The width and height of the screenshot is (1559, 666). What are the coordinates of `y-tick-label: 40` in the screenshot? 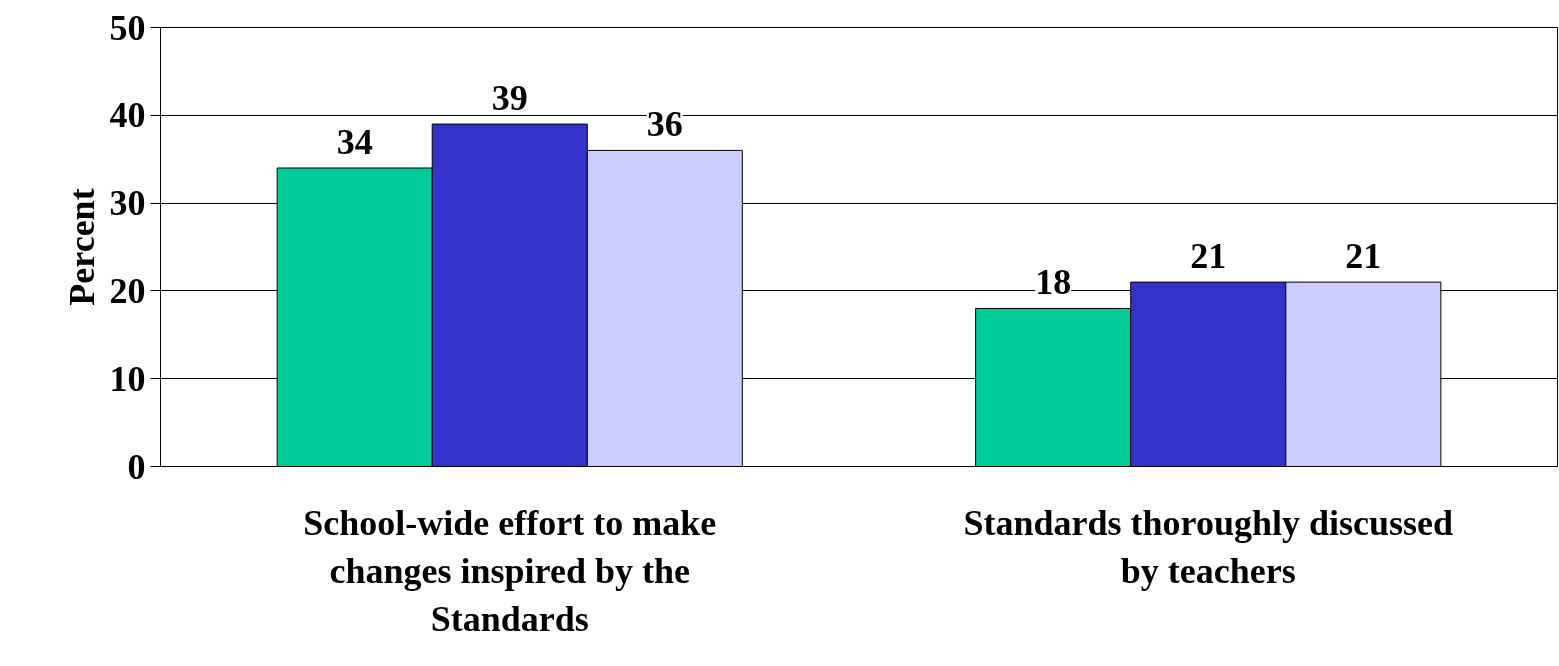 It's located at (127, 115).